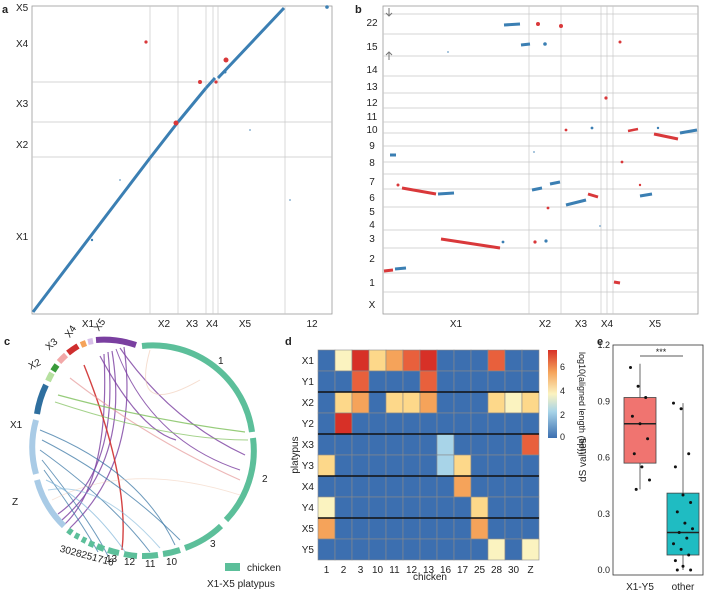 This screenshot has height=597, width=708. What do you see at coordinates (71, 331) in the screenshot?
I see `c-label-x4: X4` at bounding box center [71, 331].